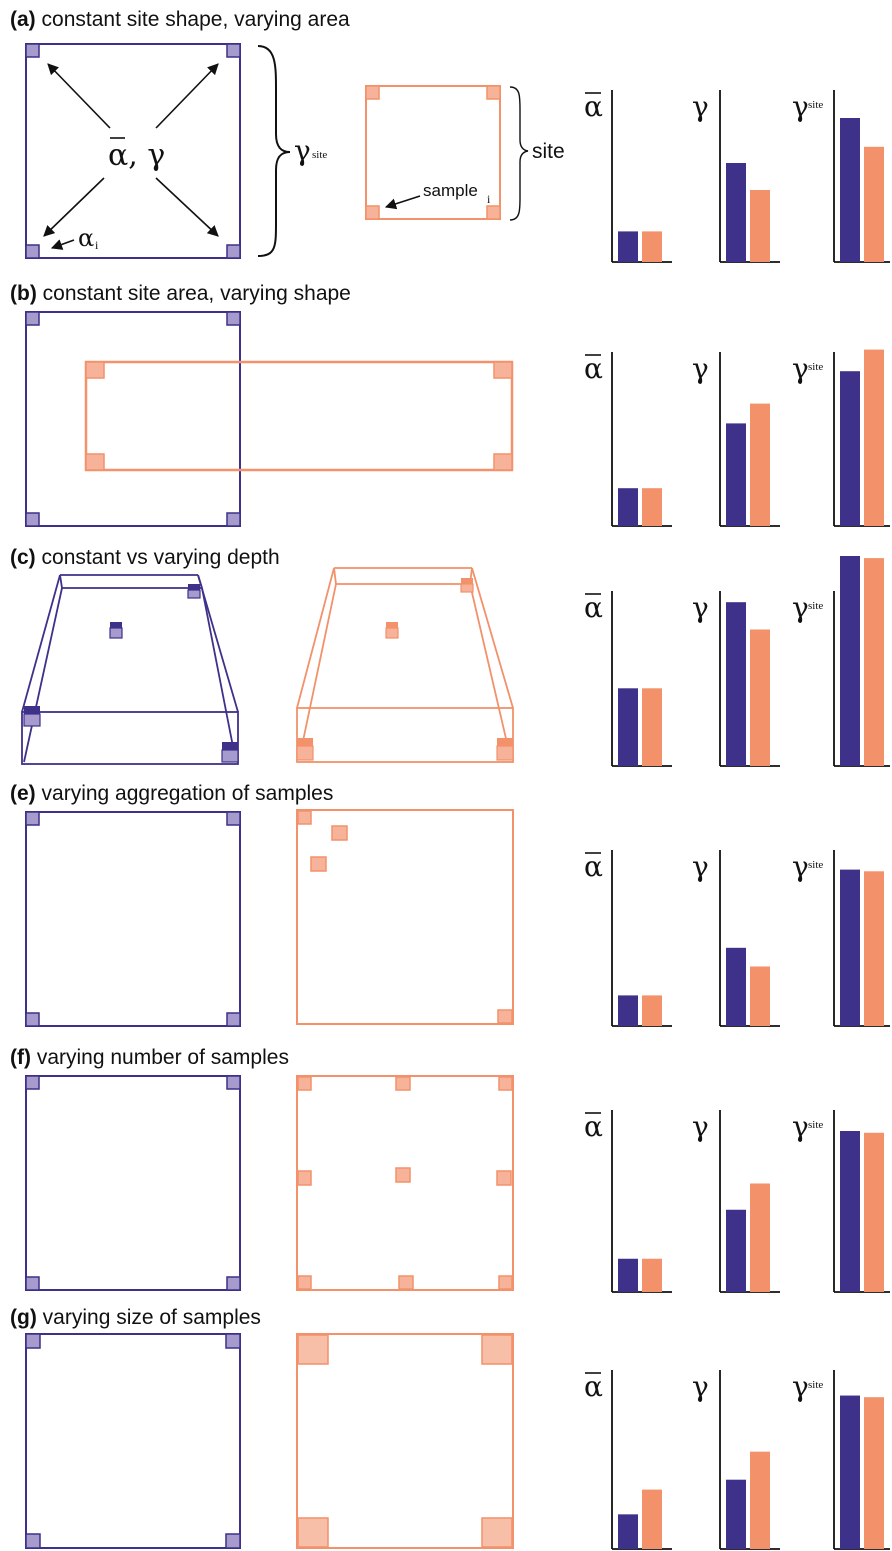 The height and width of the screenshot is (1551, 892). I want to click on brace-large, so click(274, 151).